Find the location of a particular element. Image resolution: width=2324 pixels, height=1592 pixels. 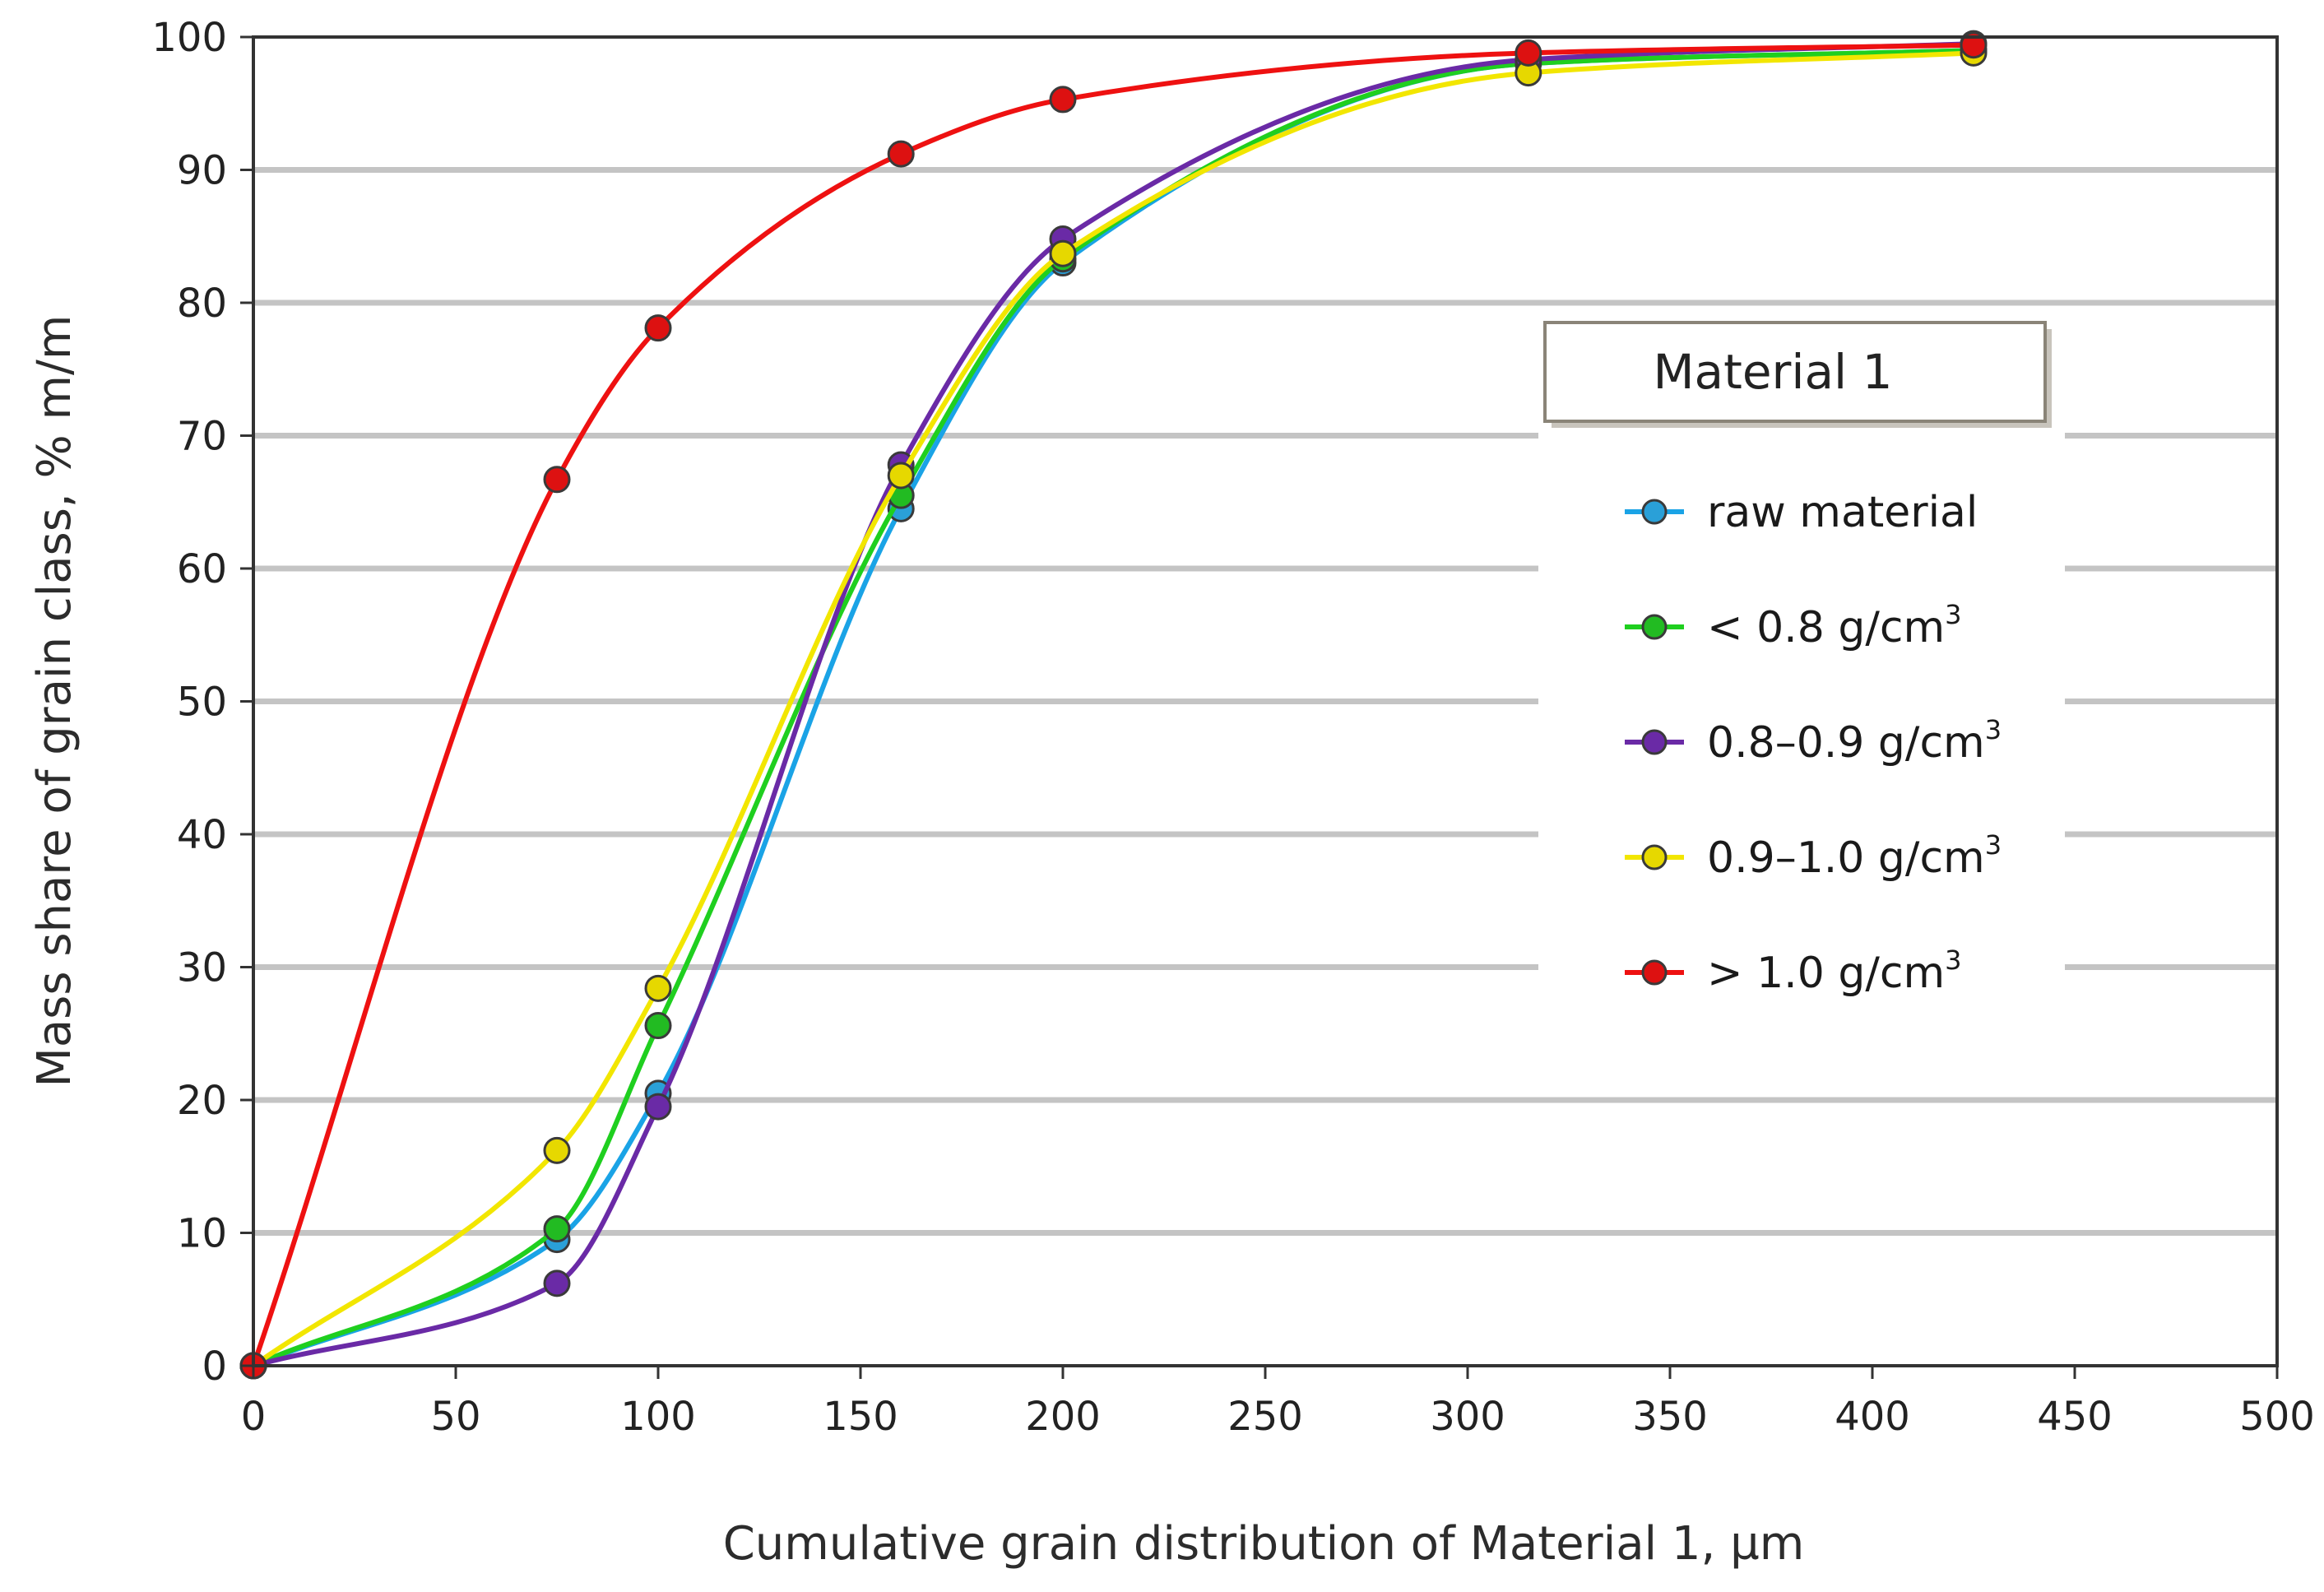

legend-item: 0.8–0.9 g/cm3 is located at coordinates (1814, 741).